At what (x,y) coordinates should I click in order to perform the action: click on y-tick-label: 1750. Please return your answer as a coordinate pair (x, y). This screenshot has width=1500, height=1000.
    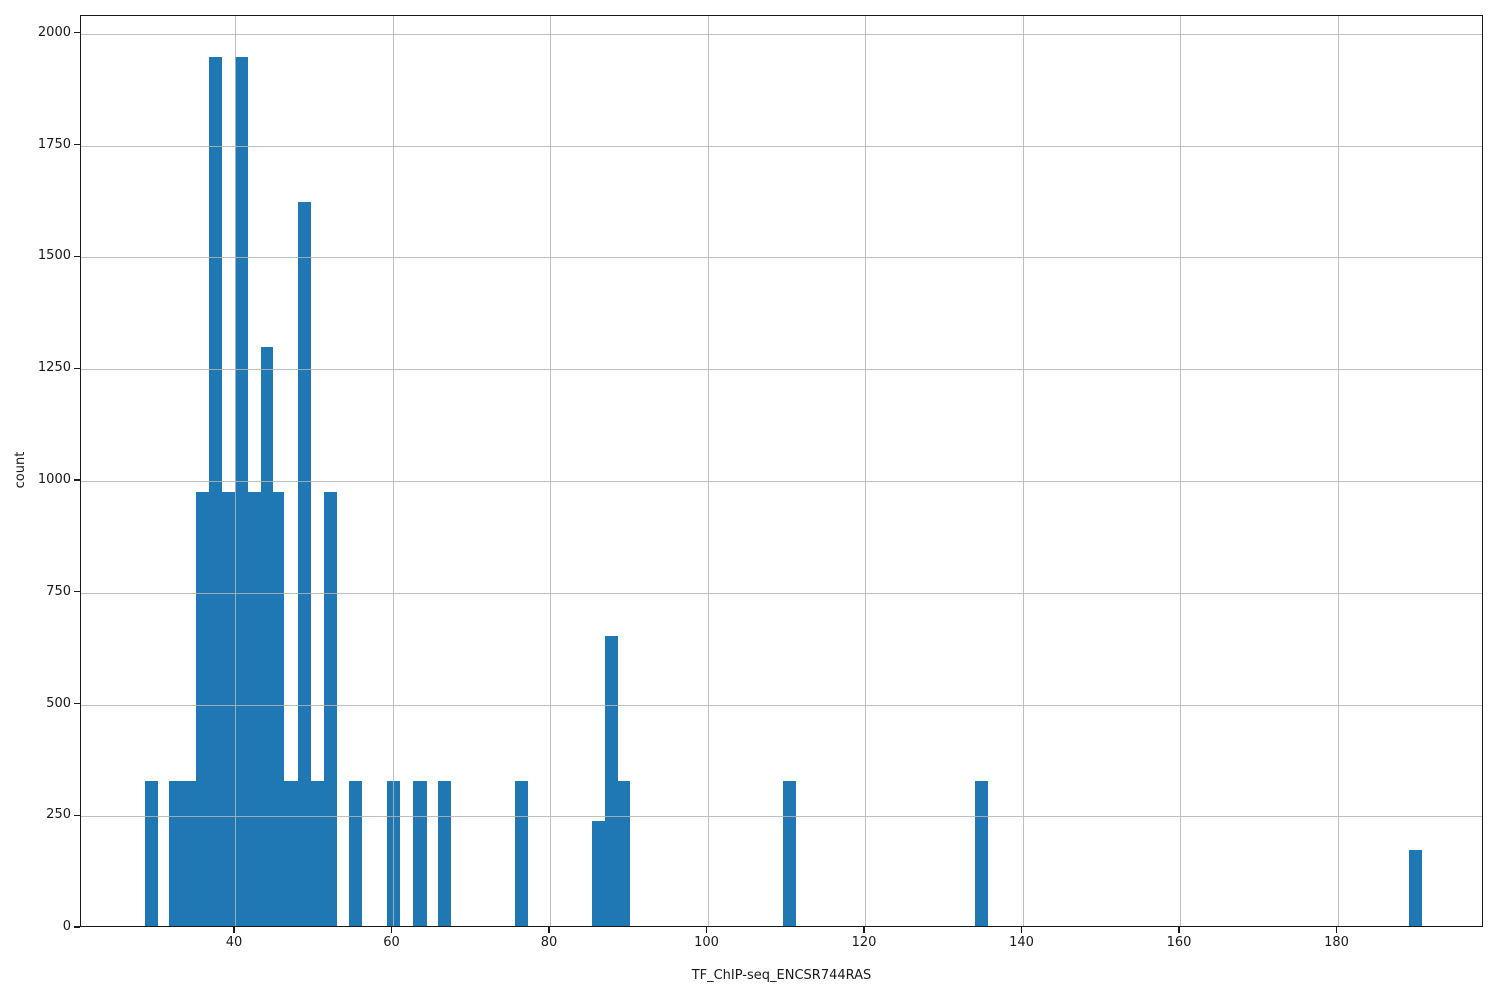
    Looking at the image, I should click on (54, 144).